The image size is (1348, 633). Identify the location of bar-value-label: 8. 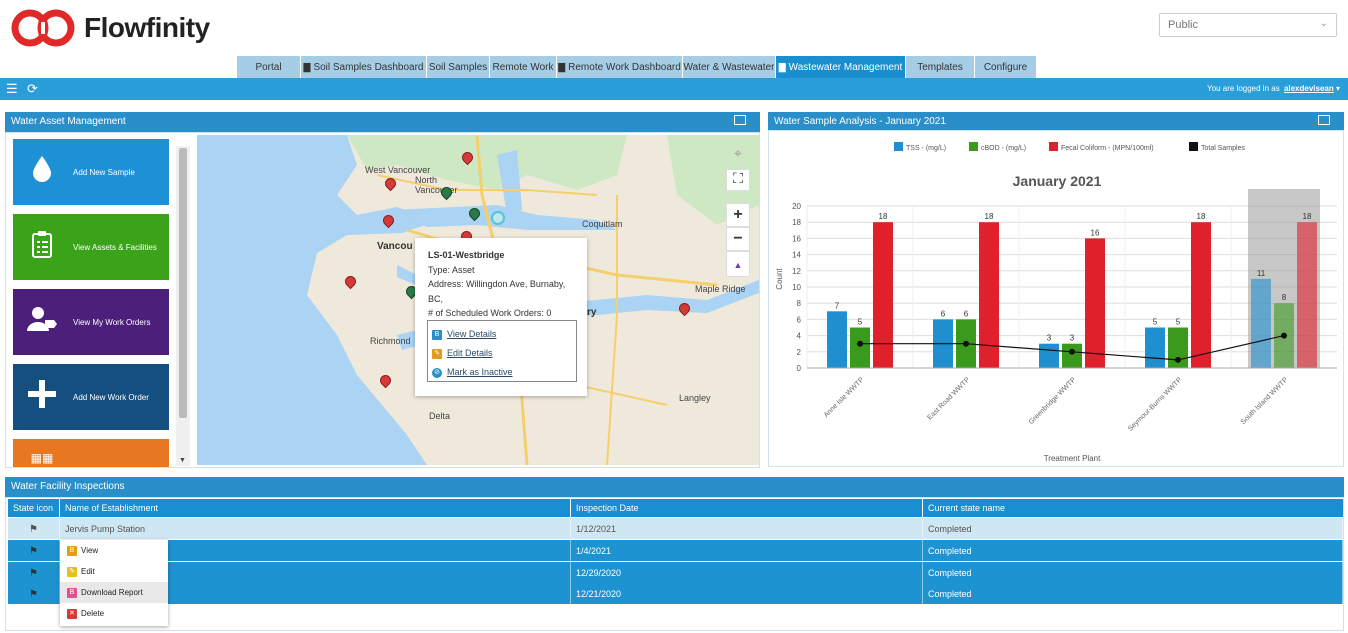
(1284, 297).